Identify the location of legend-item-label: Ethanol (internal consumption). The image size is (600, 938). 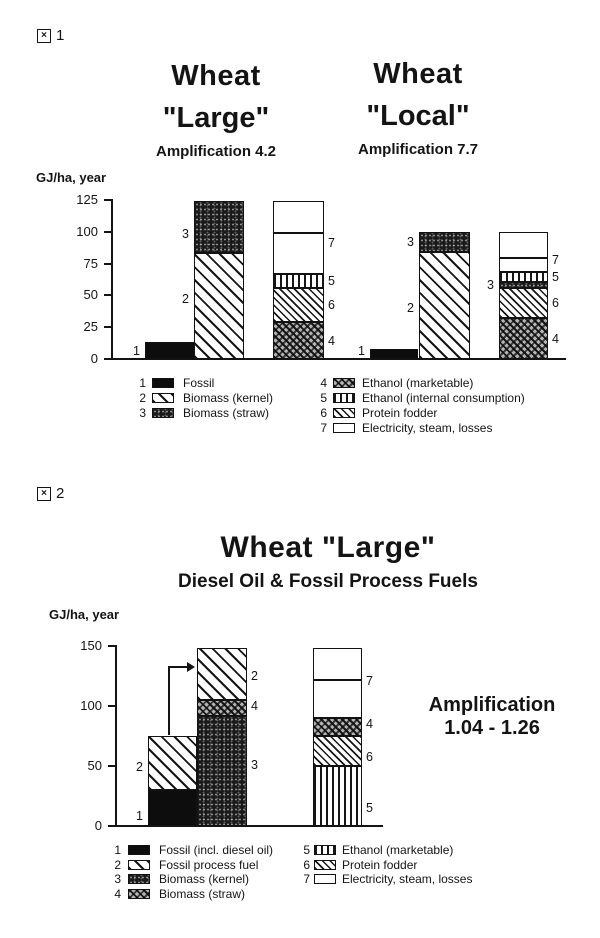
(443, 398).